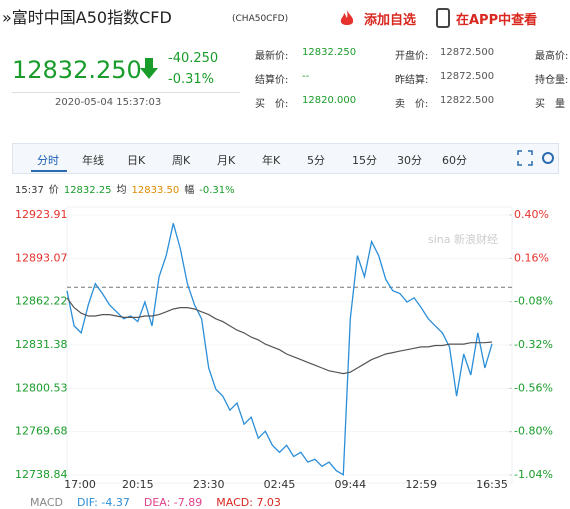 The image size is (570, 509). I want to click on tab: 30分, so click(409, 160).